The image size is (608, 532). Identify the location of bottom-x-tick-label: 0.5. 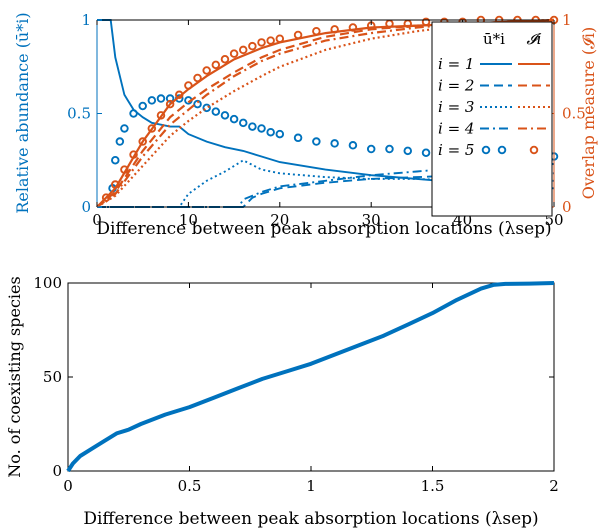
(190, 486).